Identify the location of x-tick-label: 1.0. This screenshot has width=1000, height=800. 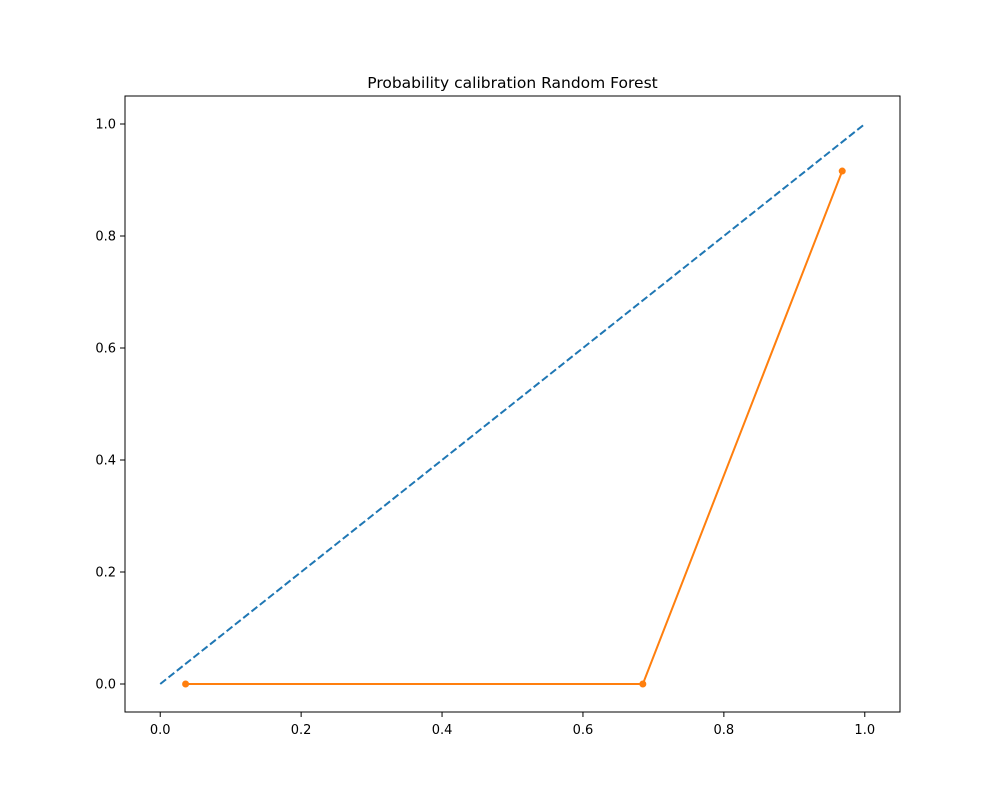
(864, 730).